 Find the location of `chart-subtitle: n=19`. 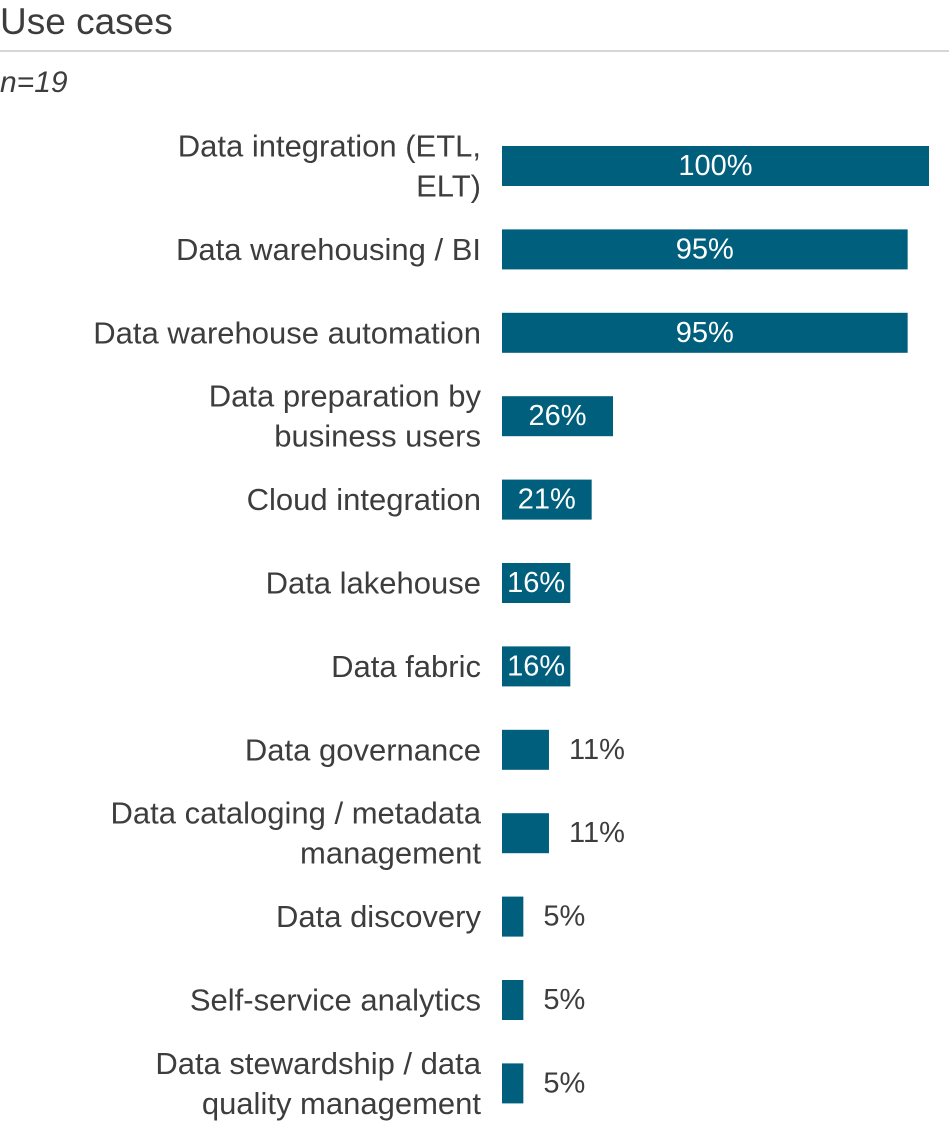

chart-subtitle: n=19 is located at coordinates (34, 82).